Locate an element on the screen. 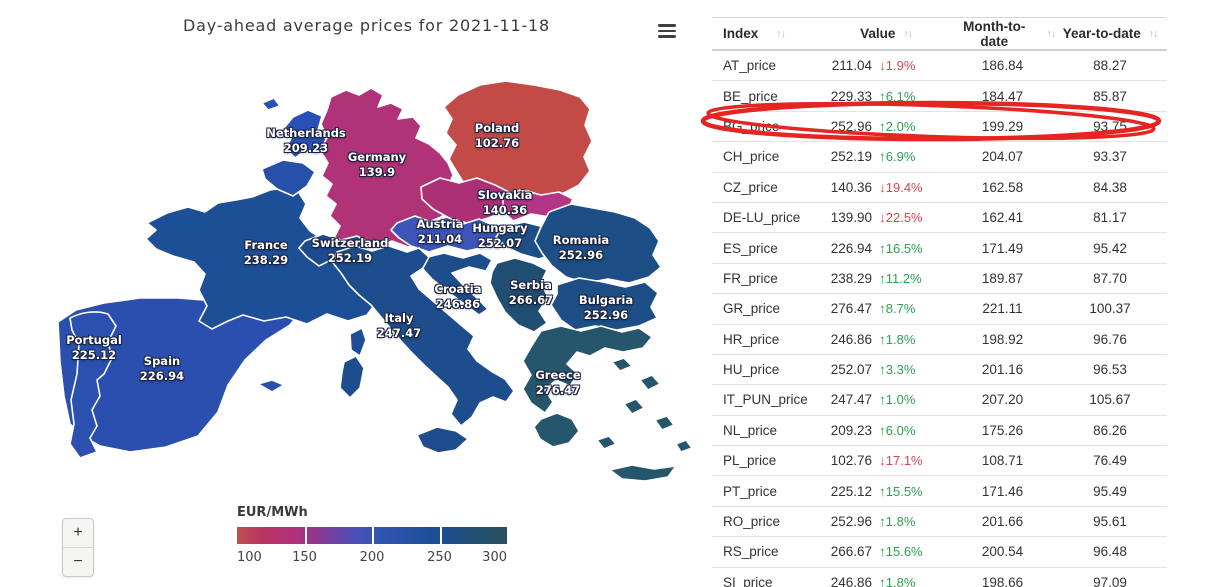 Image resolution: width=1217 pixels, height=587 pixels. change-percent: 16.5% is located at coordinates (904, 248).